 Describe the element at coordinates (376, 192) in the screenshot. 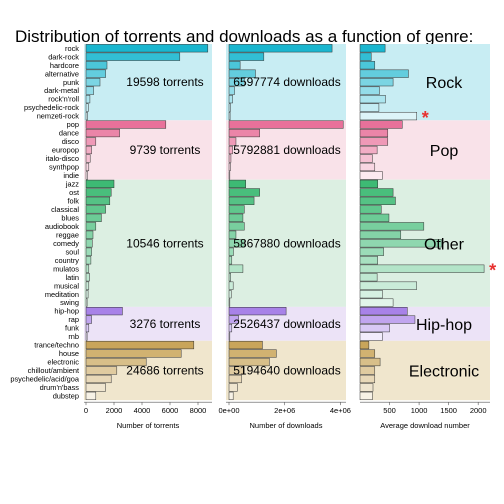

I see `bar-2-ost` at that location.